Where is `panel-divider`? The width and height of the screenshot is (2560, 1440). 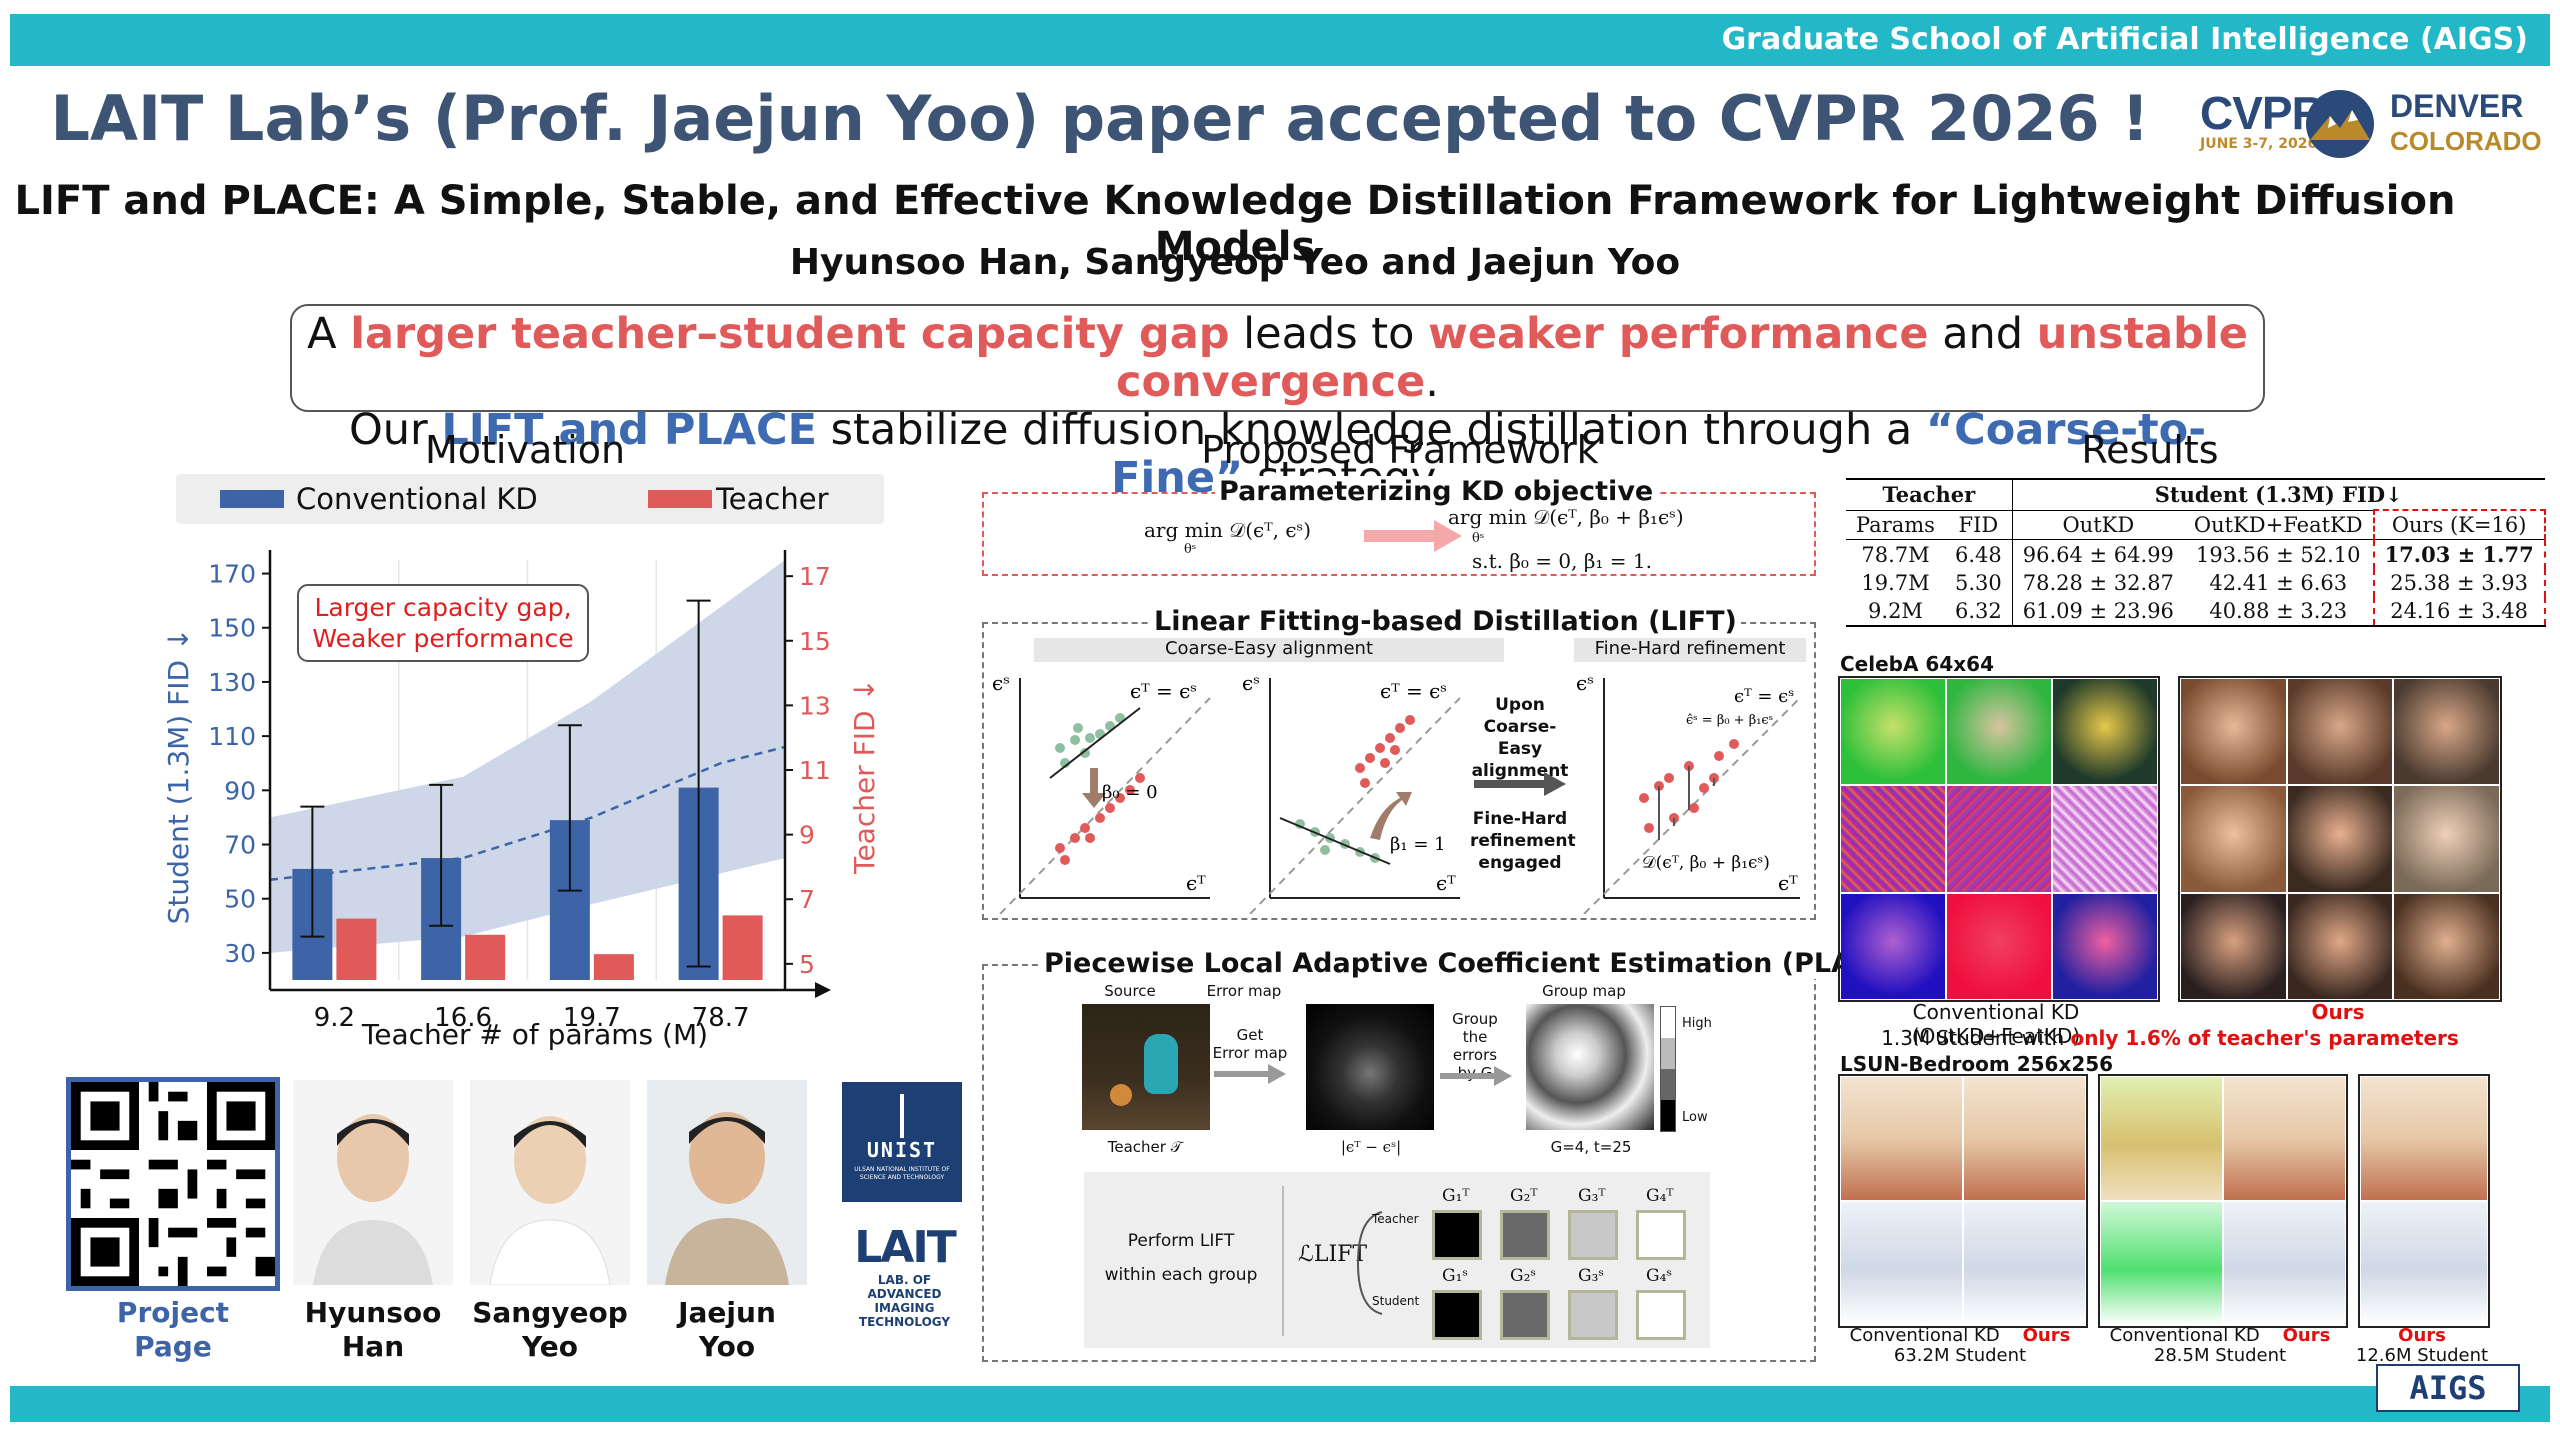
panel-divider is located at coordinates (1283, 1261).